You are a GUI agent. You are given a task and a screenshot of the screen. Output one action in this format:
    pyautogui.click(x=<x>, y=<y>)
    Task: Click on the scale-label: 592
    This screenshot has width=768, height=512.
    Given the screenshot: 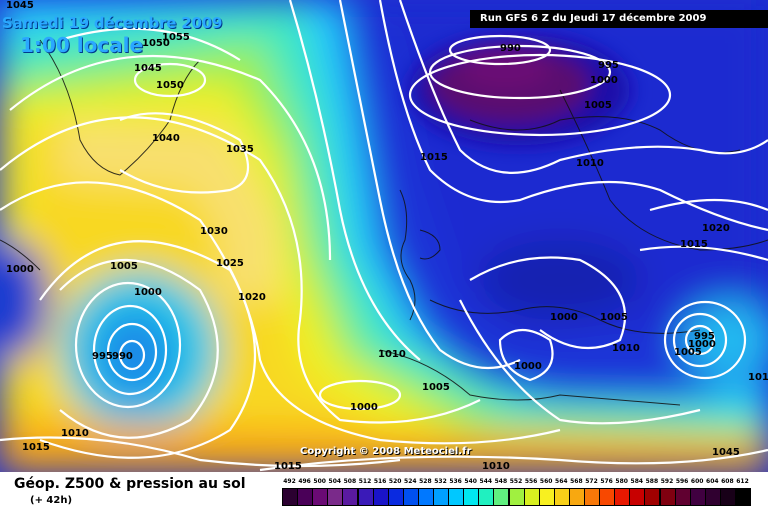 What is the action you would take?
    pyautogui.click(x=667, y=481)
    